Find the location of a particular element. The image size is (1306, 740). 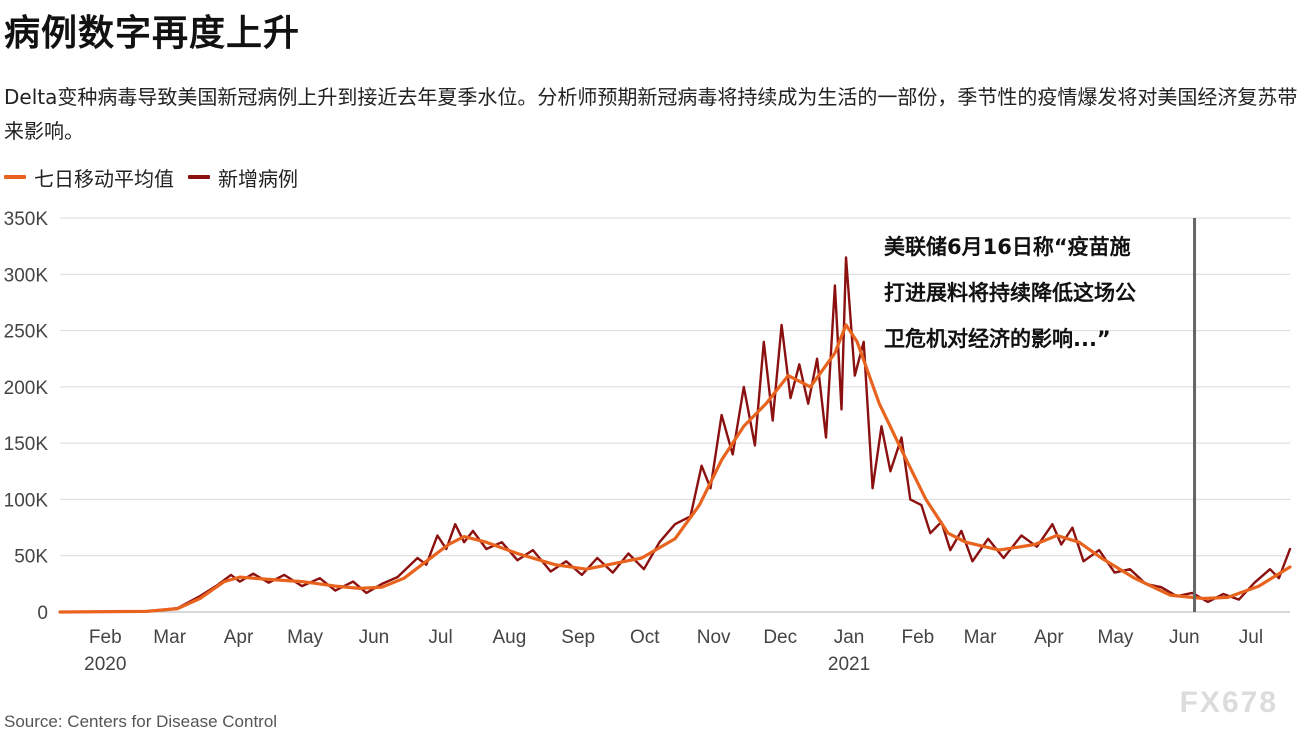

legend-item-moving-average: 七日移动平均值 is located at coordinates (89, 177).